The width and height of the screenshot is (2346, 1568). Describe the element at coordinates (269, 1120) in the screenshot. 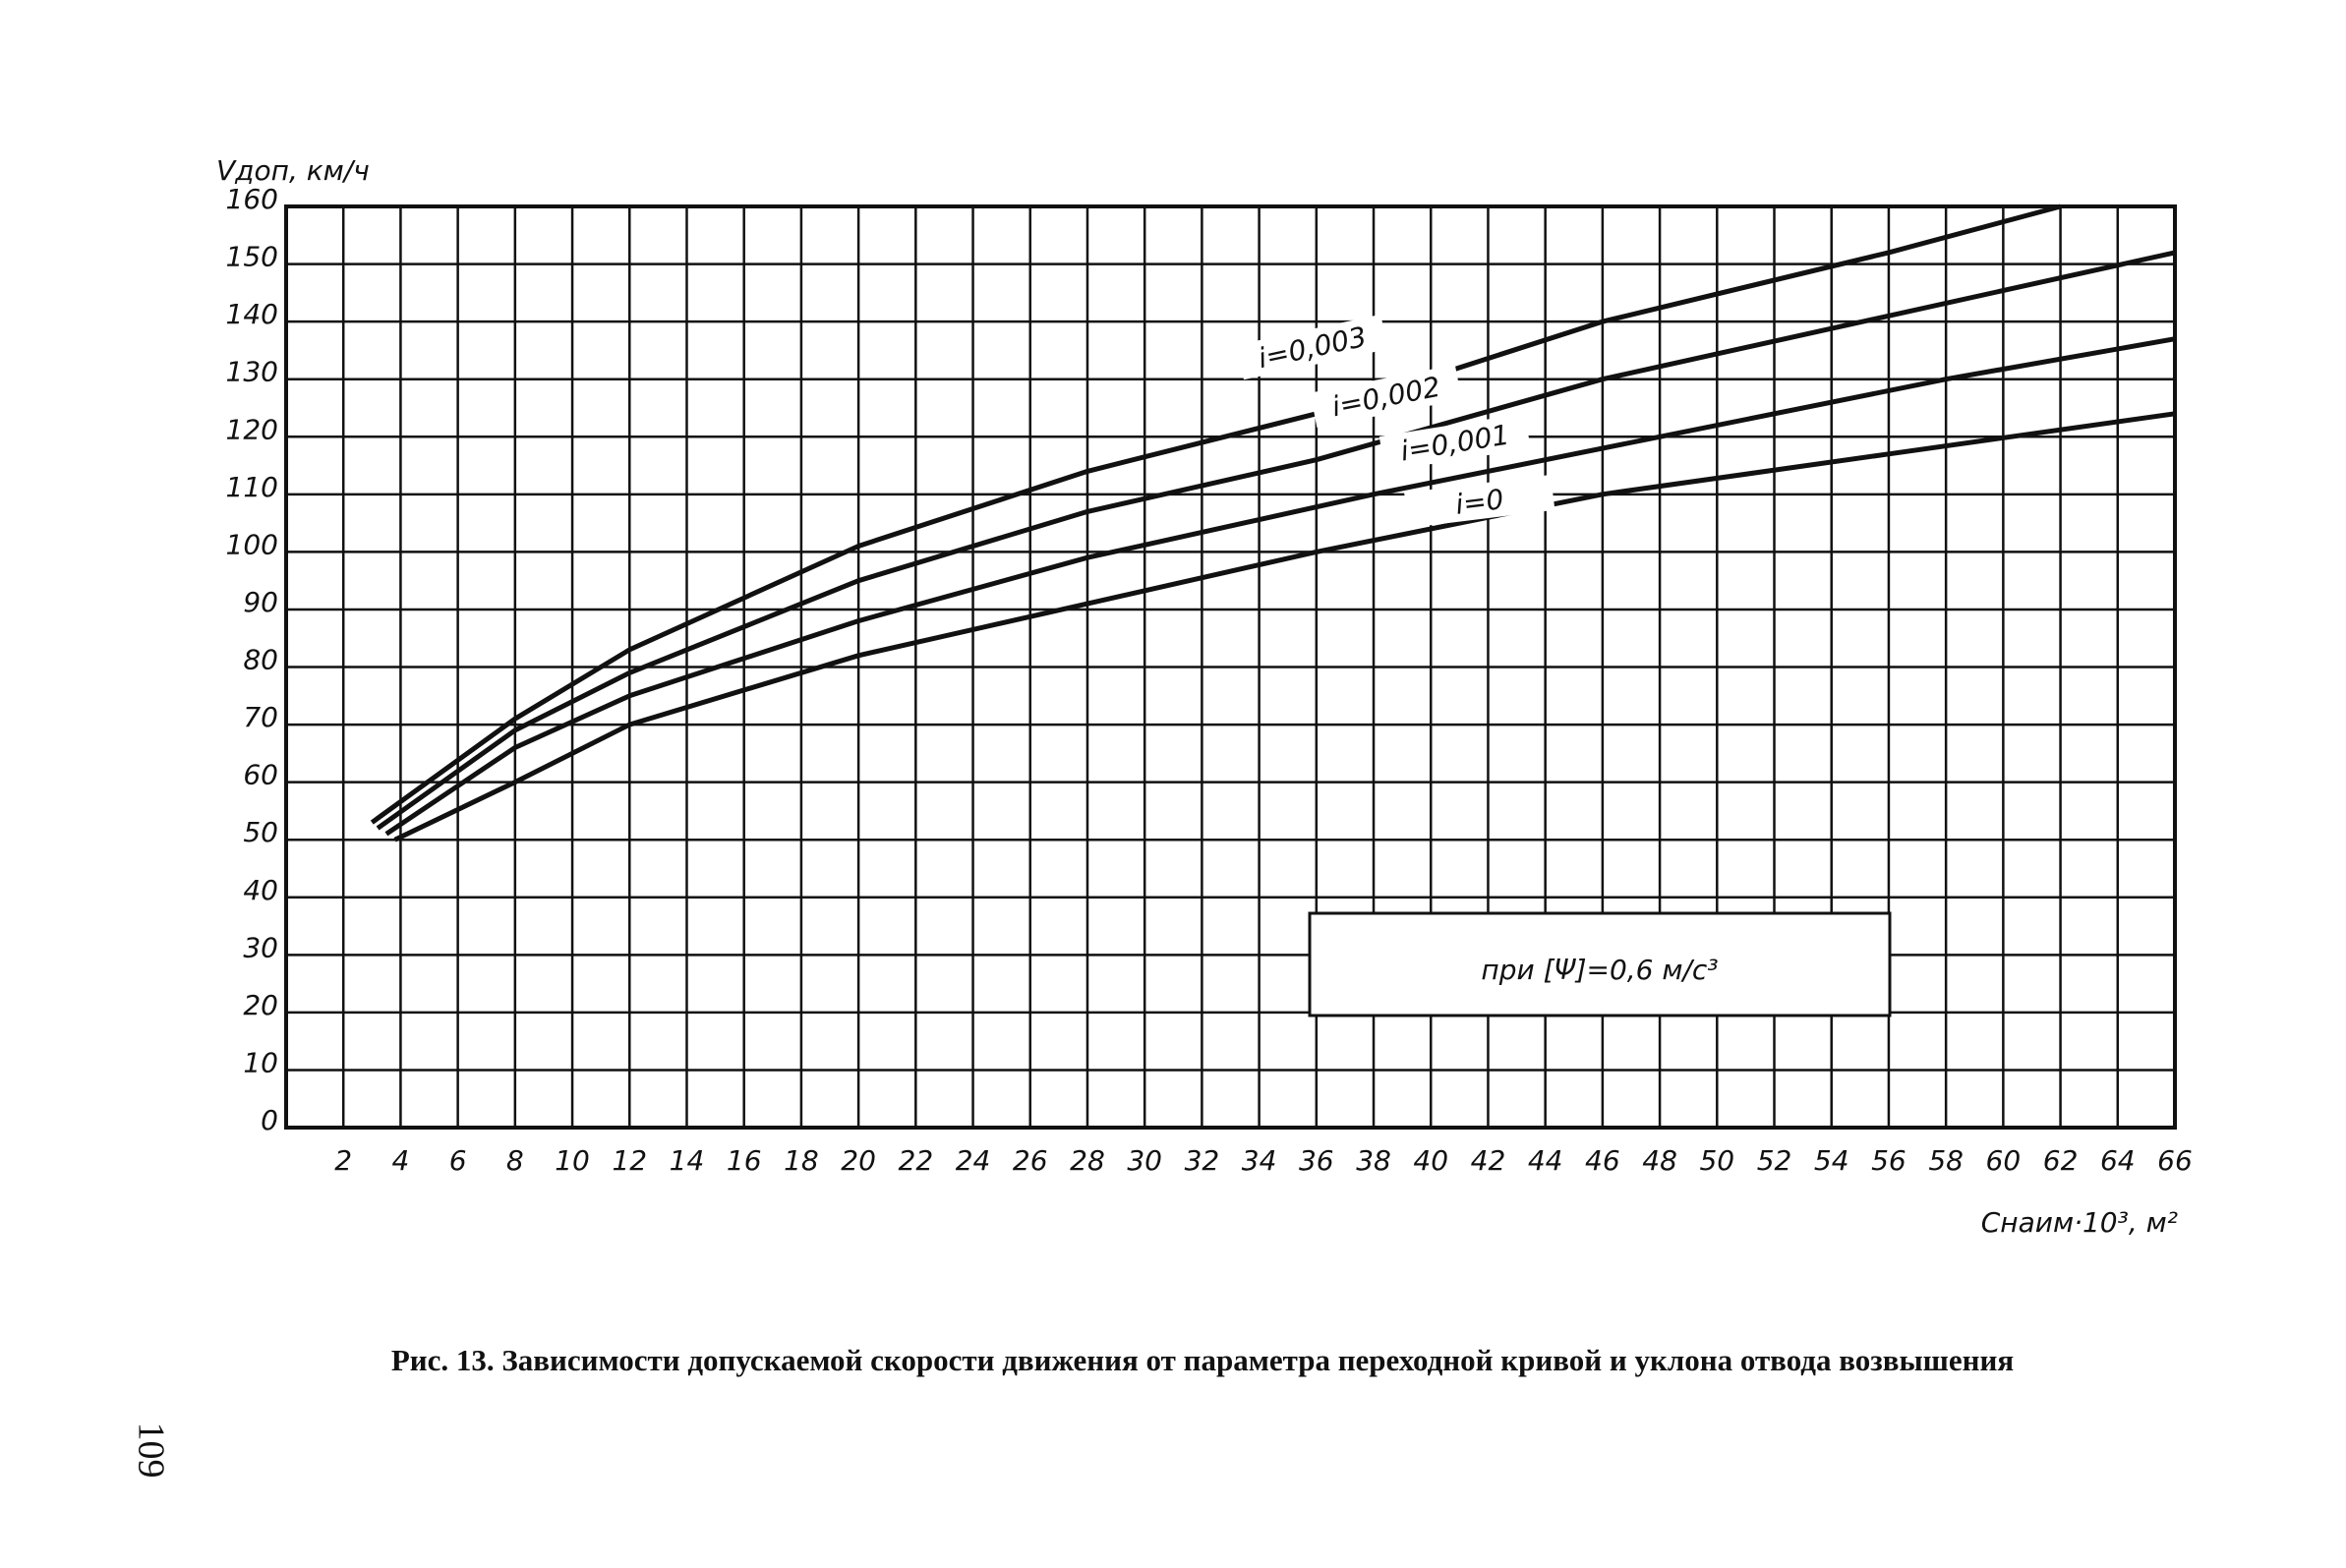

I see `y-tick-label: 0` at that location.